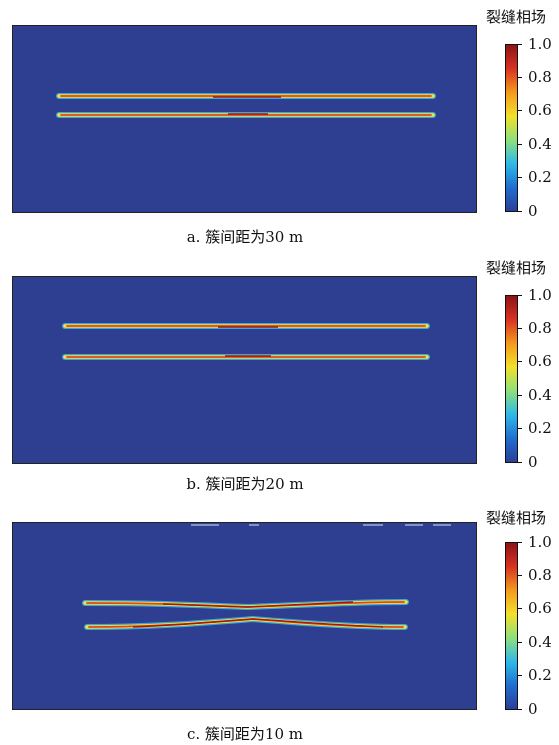  I want to click on colorbar-title-a: 裂缝相场, so click(516, 17).